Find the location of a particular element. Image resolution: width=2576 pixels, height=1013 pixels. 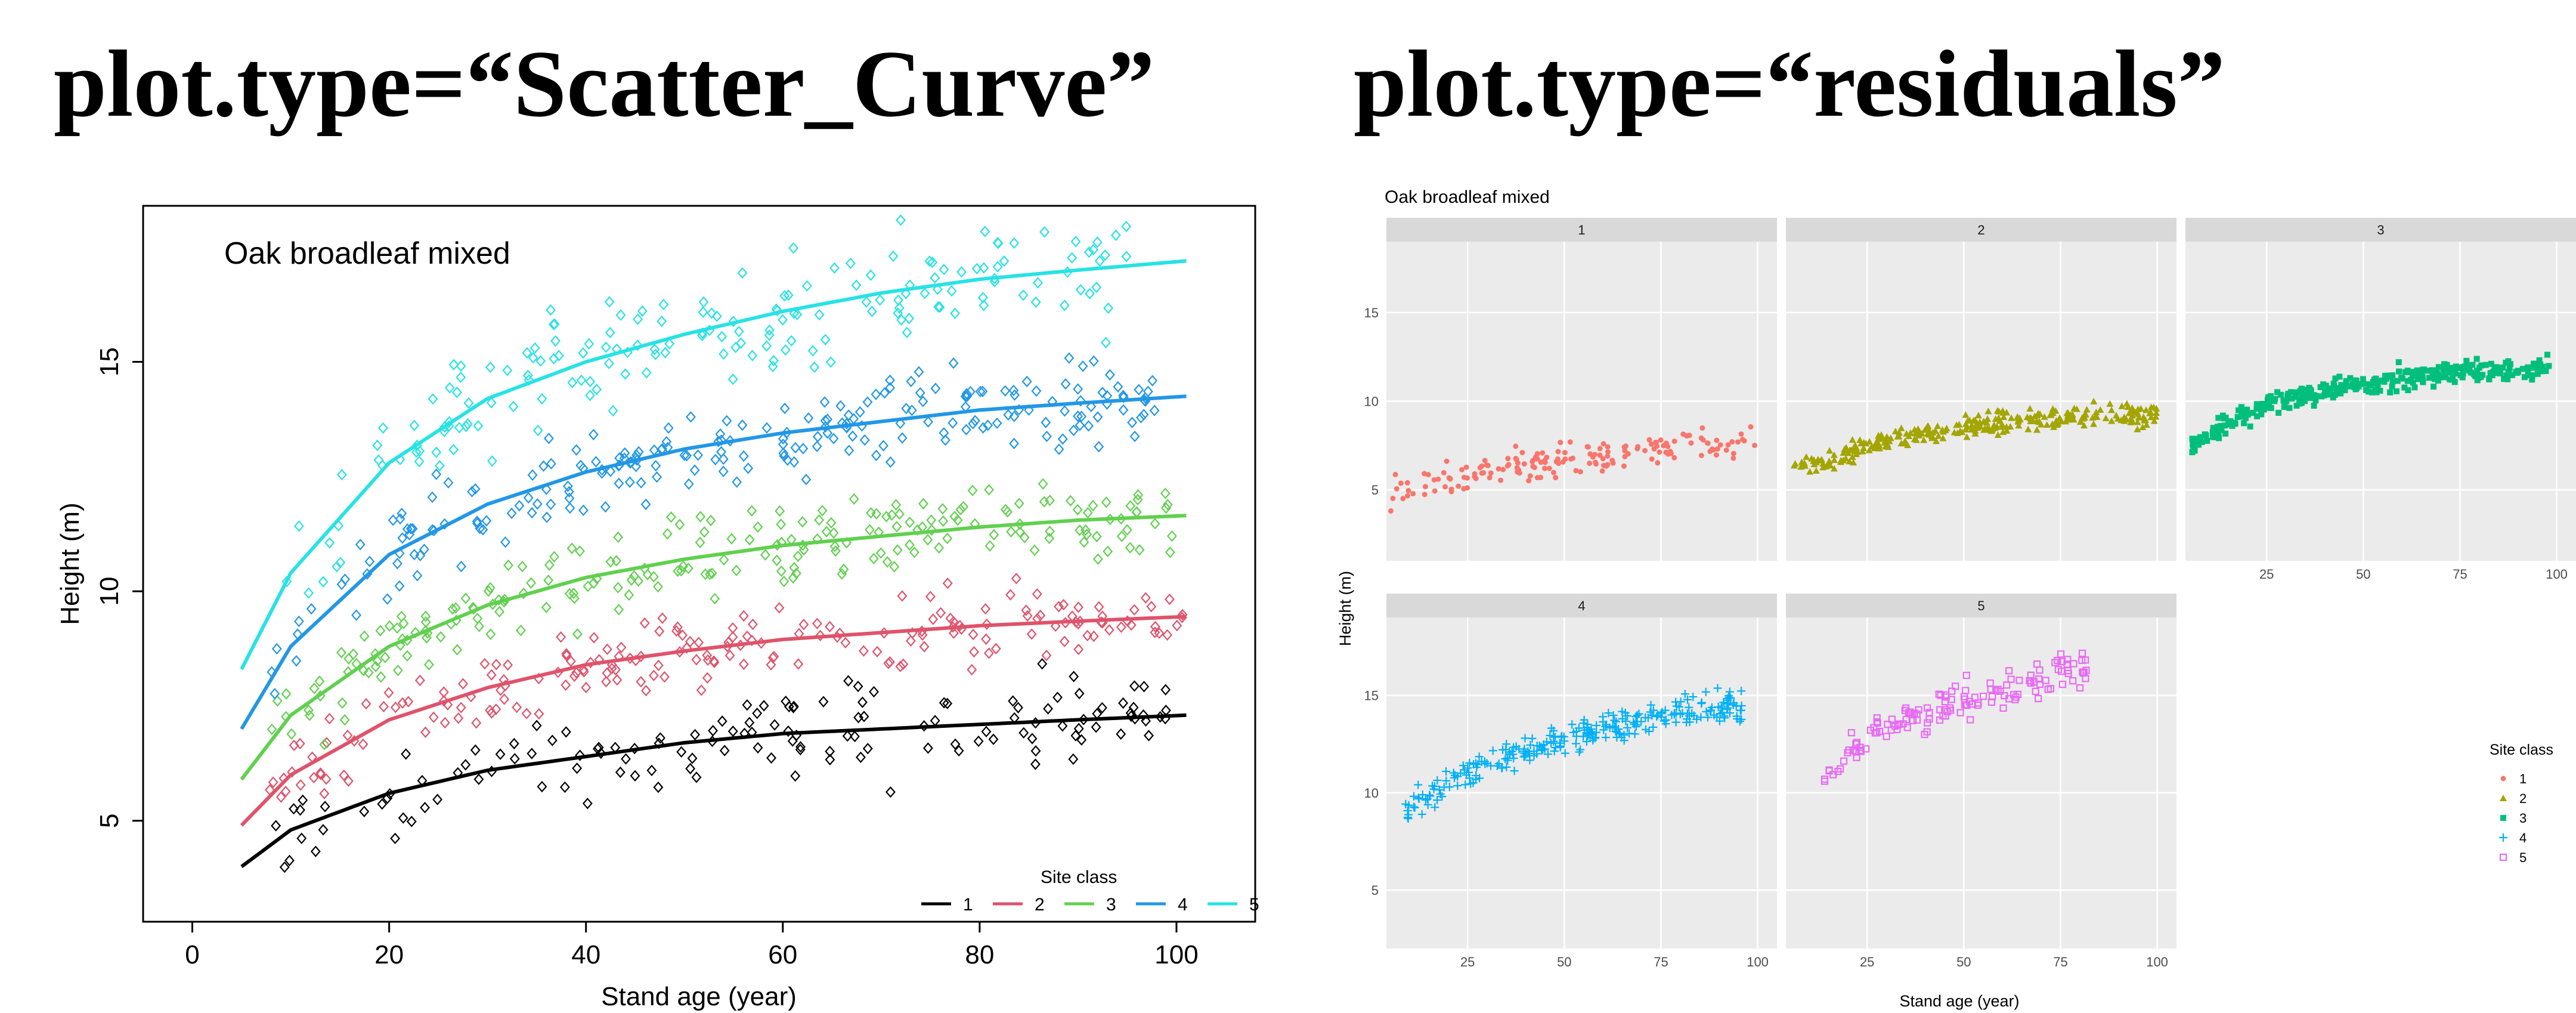

x-tick-label: 75 is located at coordinates (2060, 962).